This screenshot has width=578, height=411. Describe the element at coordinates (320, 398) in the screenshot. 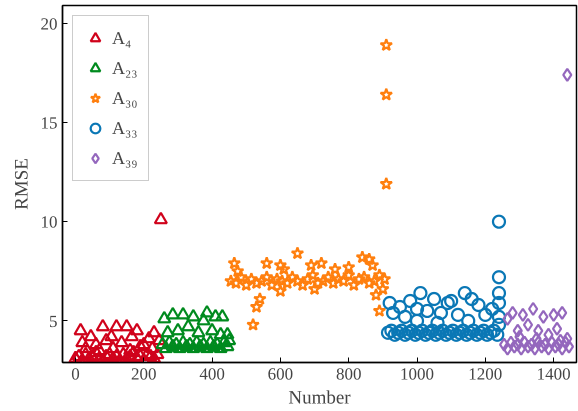

I see `x-axis-title: Number` at that location.